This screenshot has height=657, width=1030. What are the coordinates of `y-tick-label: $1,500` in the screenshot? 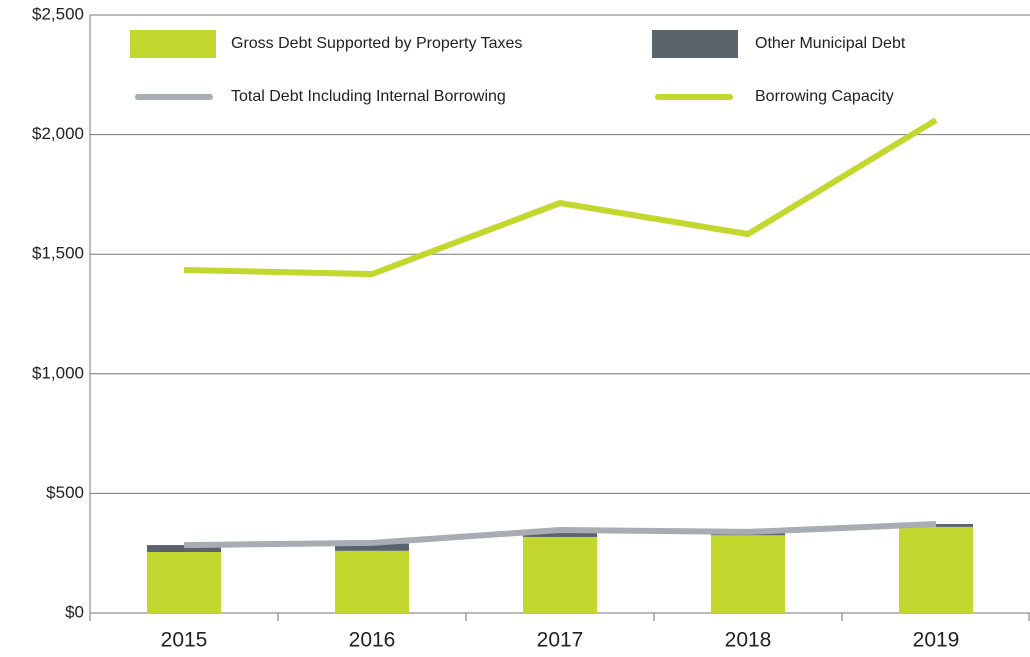 It's located at (58, 253).